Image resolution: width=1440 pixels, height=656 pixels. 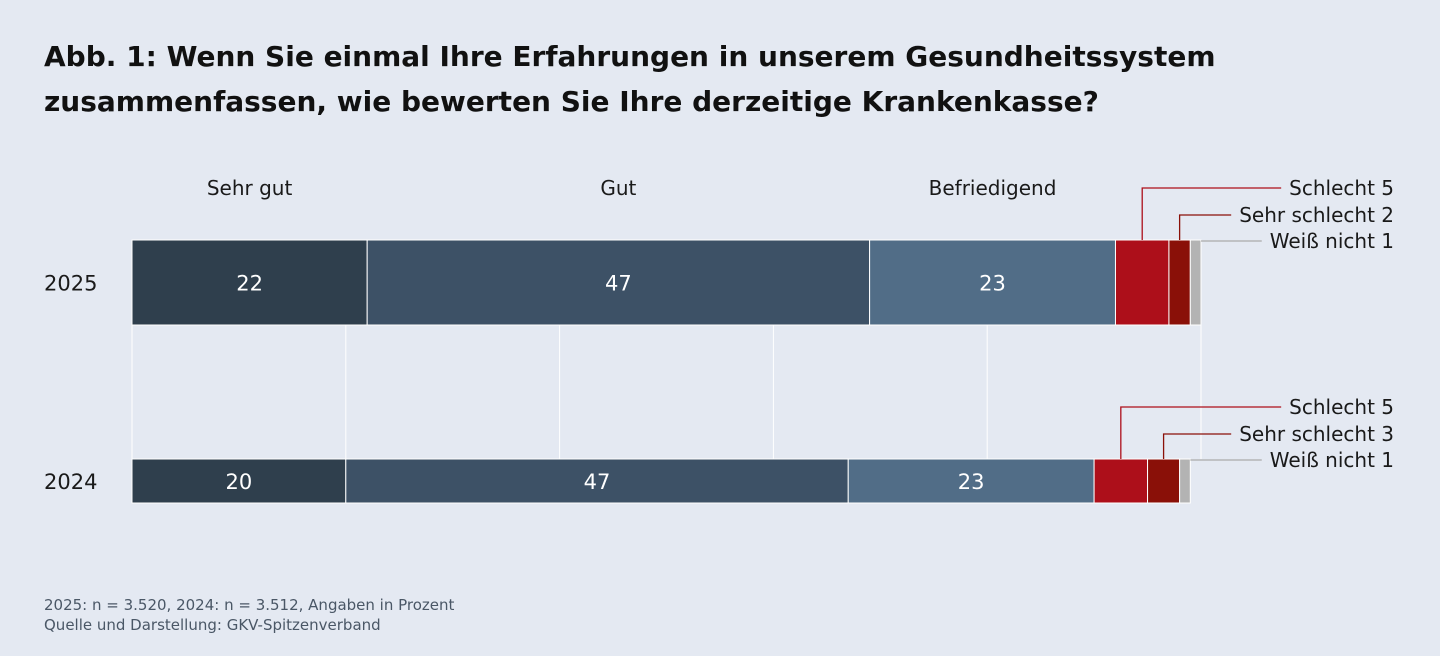 I want to click on series-label: Sehr gut, so click(x=250, y=188).